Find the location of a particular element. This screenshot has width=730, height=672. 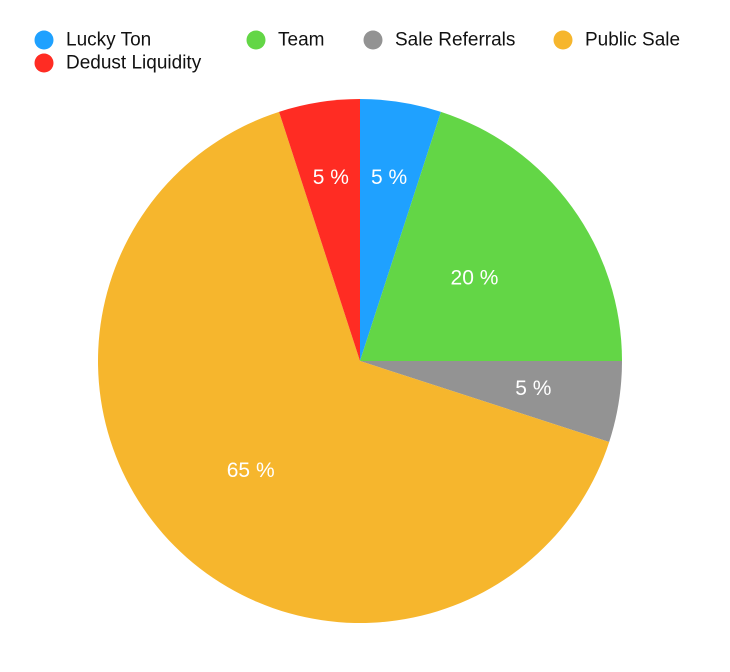

slice-label-public-sale: 65 % is located at coordinates (251, 470).